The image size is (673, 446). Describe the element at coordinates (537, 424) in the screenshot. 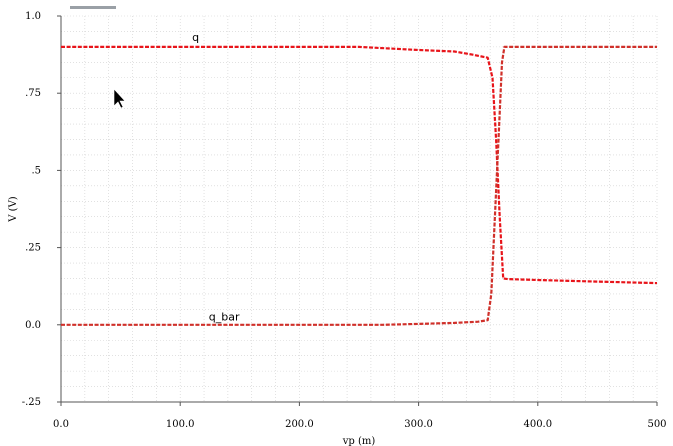

I see `x-tick-label: 400.0` at that location.